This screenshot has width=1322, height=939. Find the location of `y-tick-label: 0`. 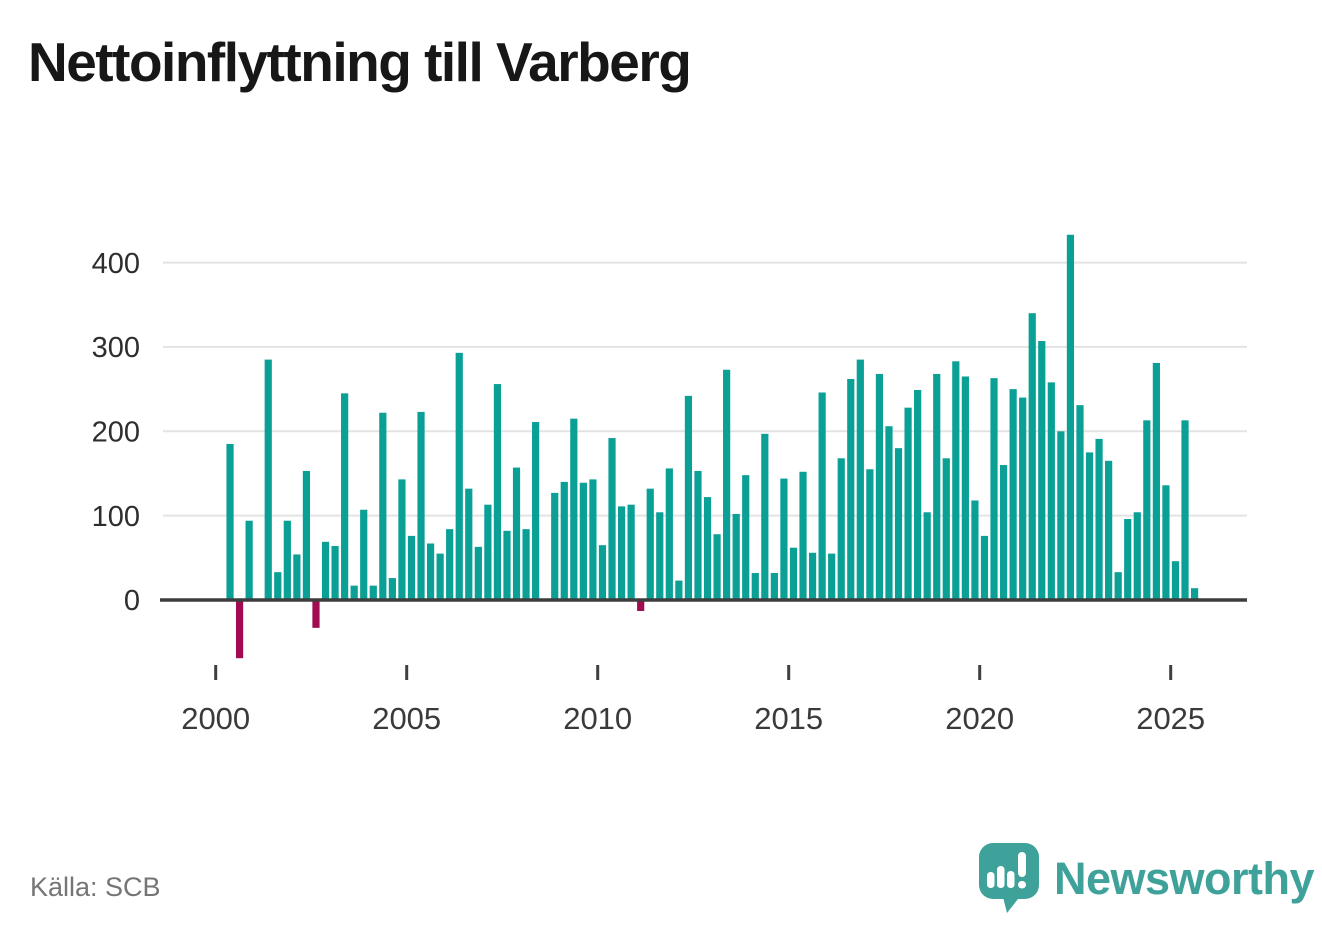

y-tick-label: 0 is located at coordinates (132, 601).